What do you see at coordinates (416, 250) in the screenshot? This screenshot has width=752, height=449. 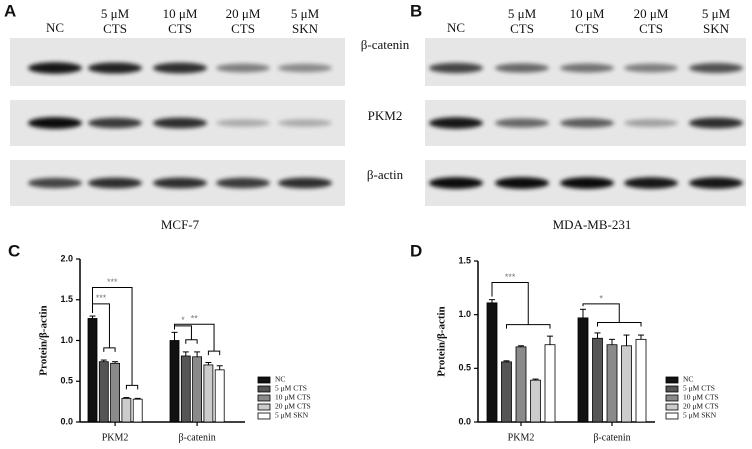 I see `panel-label: D` at bounding box center [416, 250].